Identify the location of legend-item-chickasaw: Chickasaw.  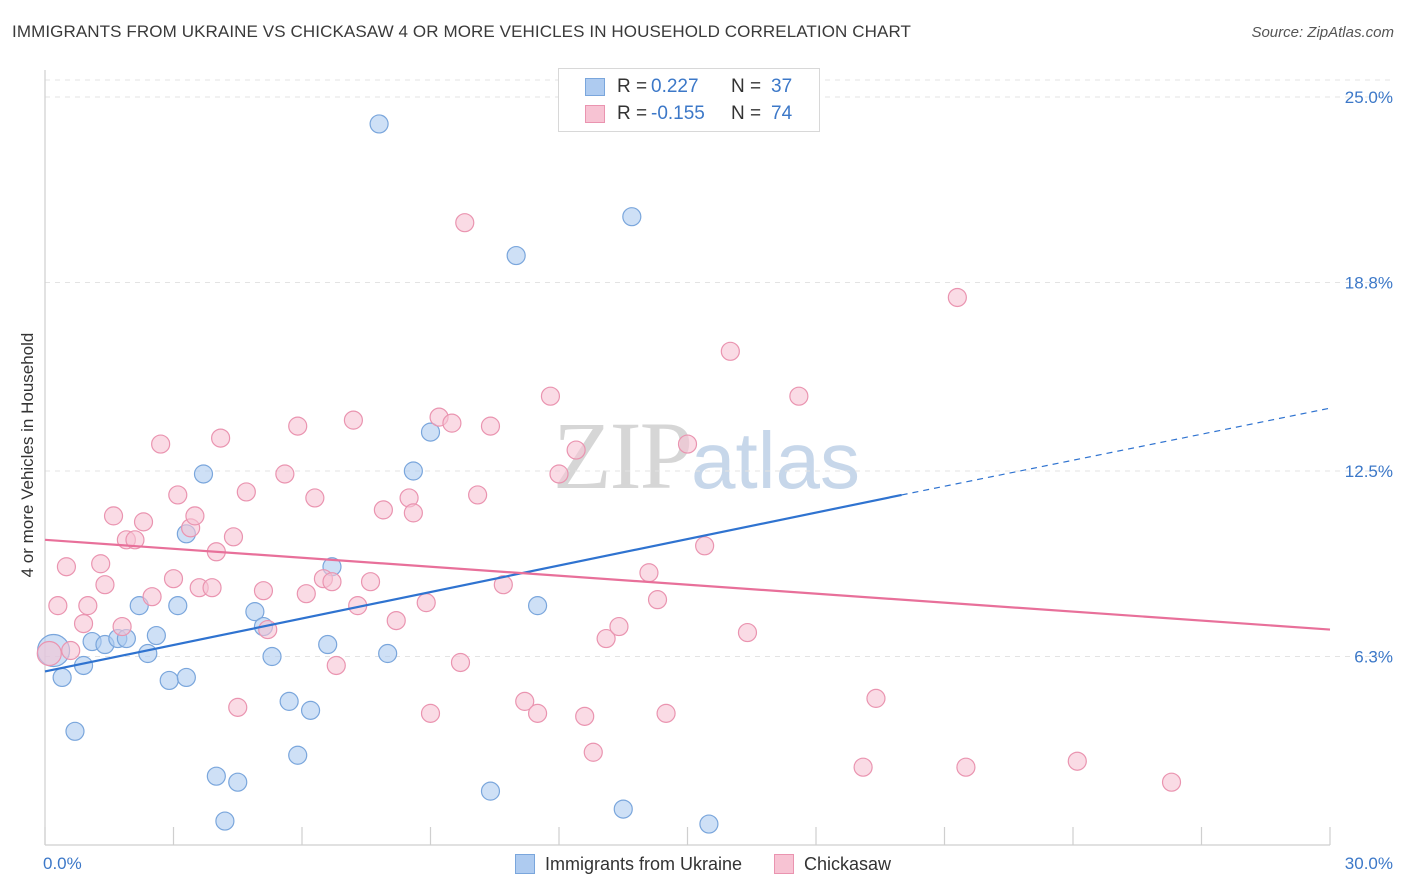
(832, 864).